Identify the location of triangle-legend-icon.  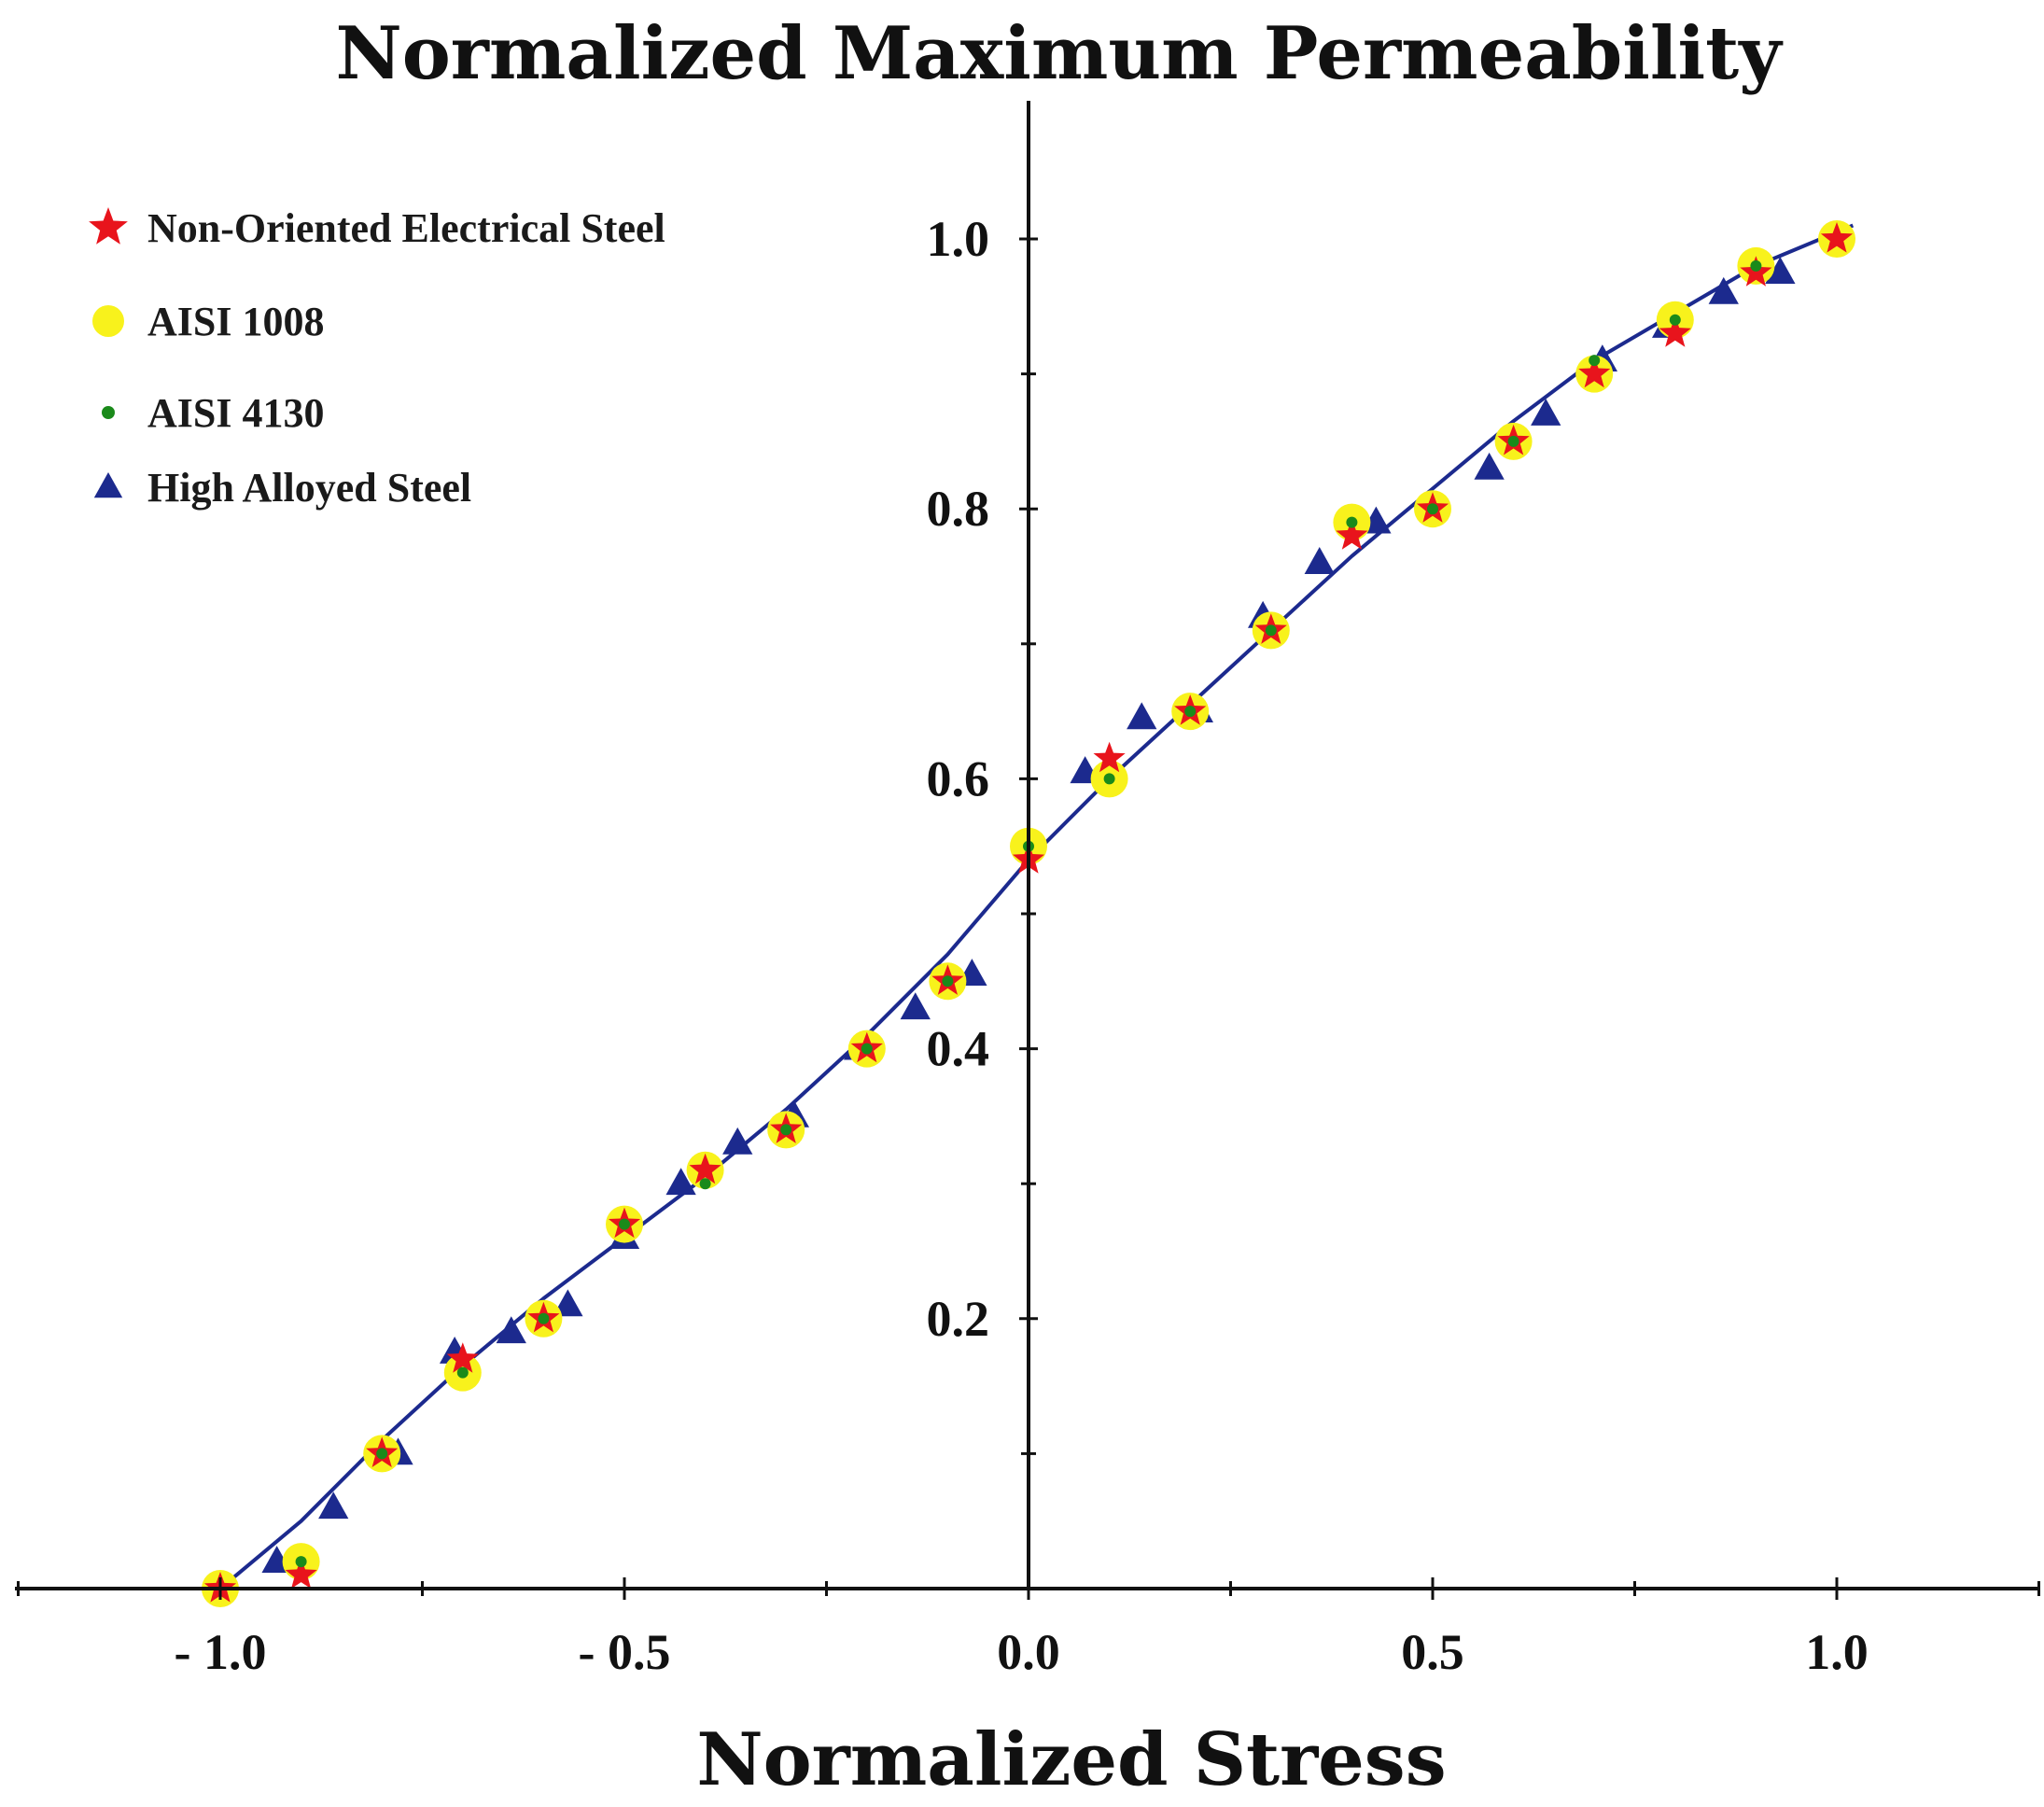
(108, 485).